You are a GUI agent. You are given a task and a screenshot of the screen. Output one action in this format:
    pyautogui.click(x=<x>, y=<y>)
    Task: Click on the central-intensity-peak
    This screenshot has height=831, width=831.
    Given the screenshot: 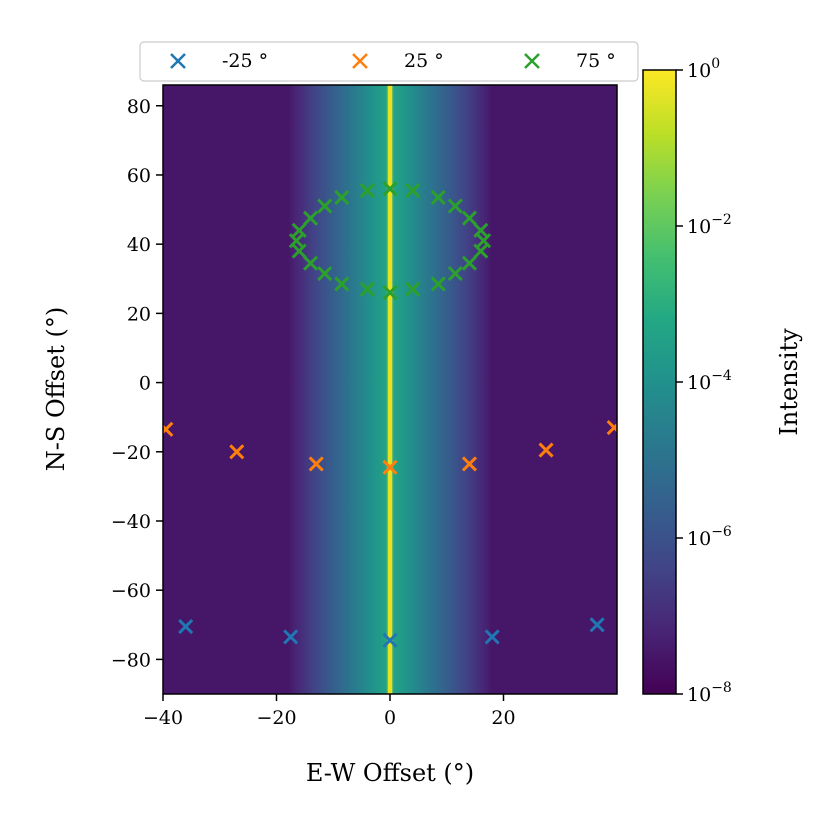 What is the action you would take?
    pyautogui.click(x=390, y=389)
    